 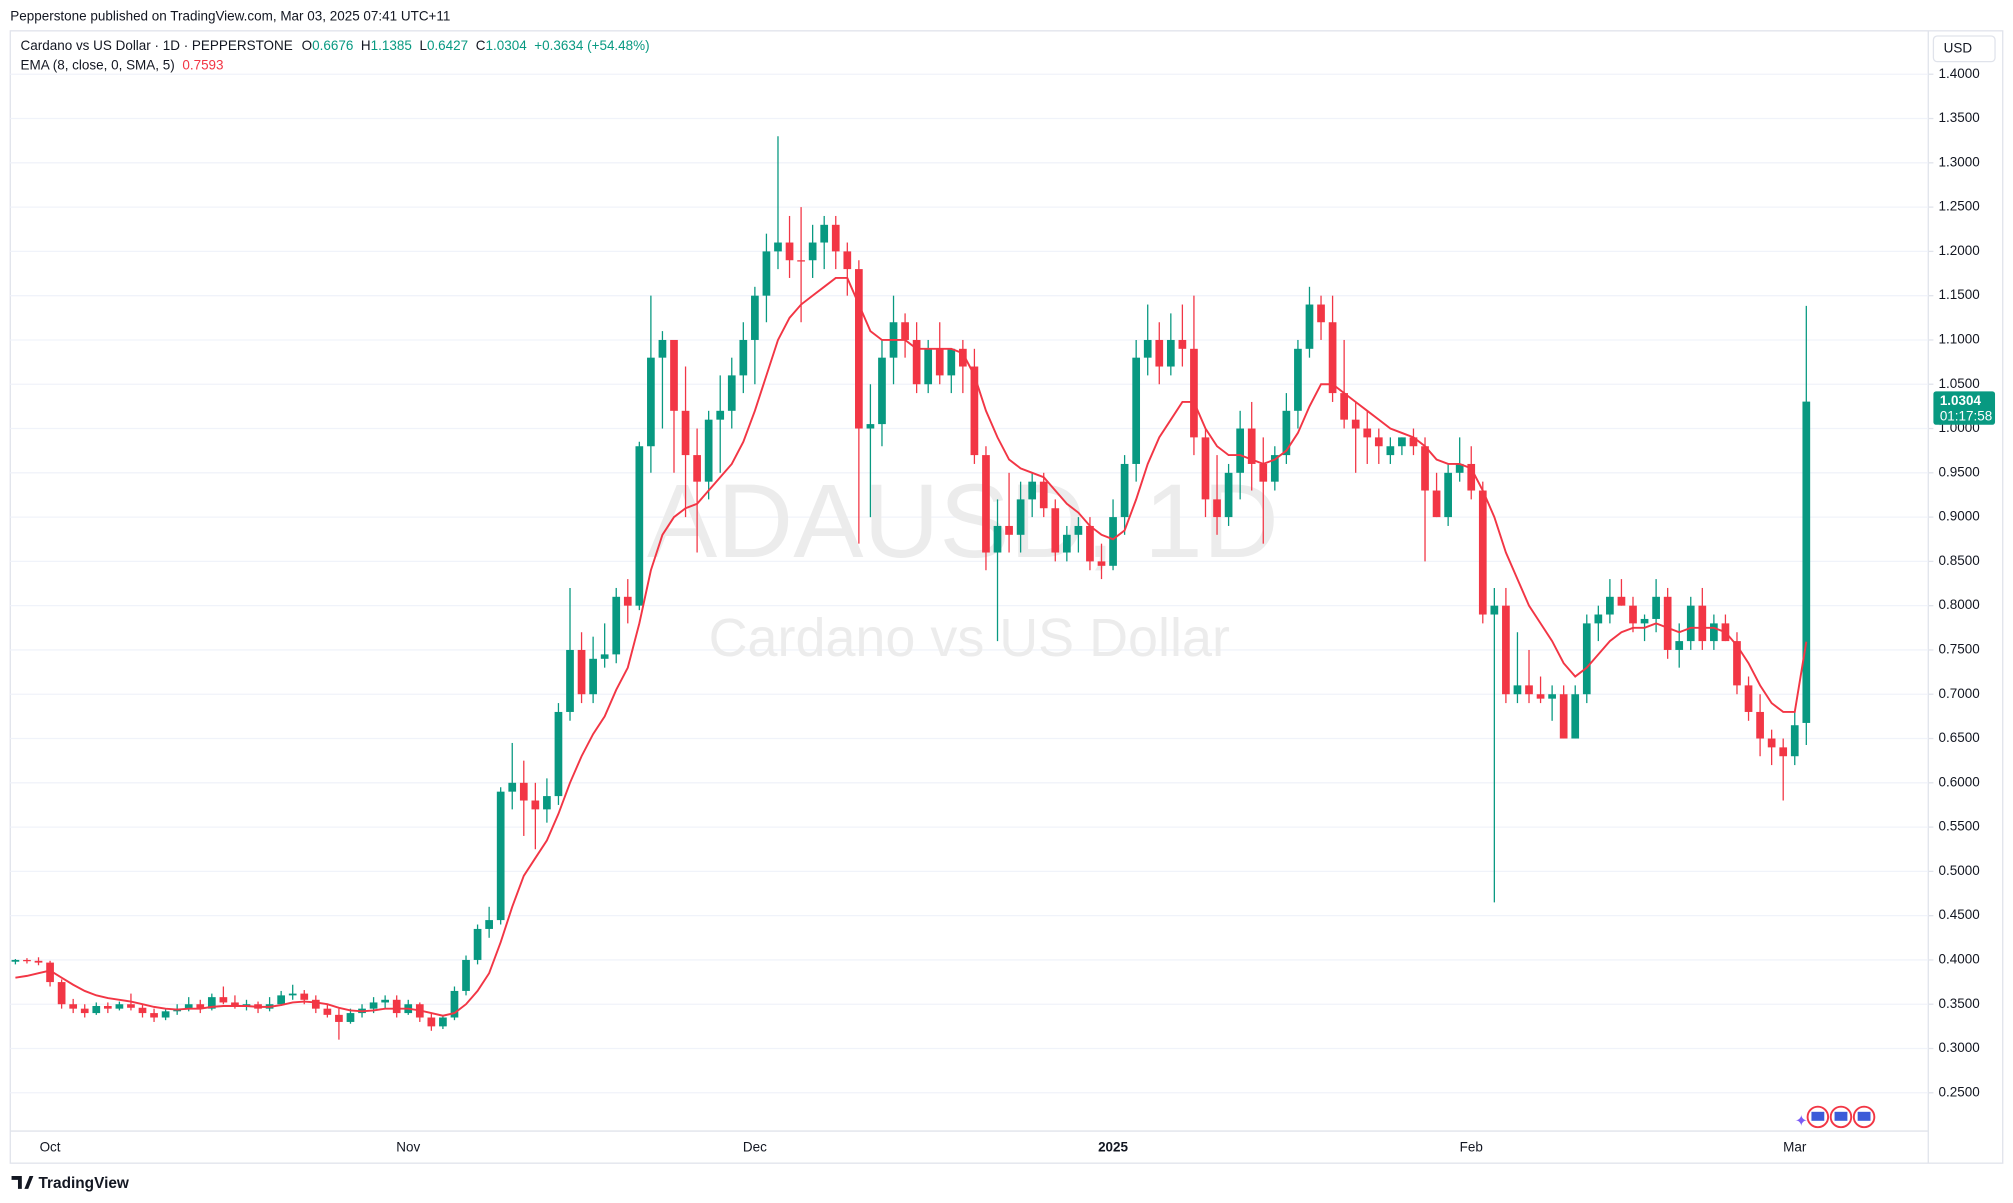 I want to click on ohlc-label: H, so click(x=366, y=45).